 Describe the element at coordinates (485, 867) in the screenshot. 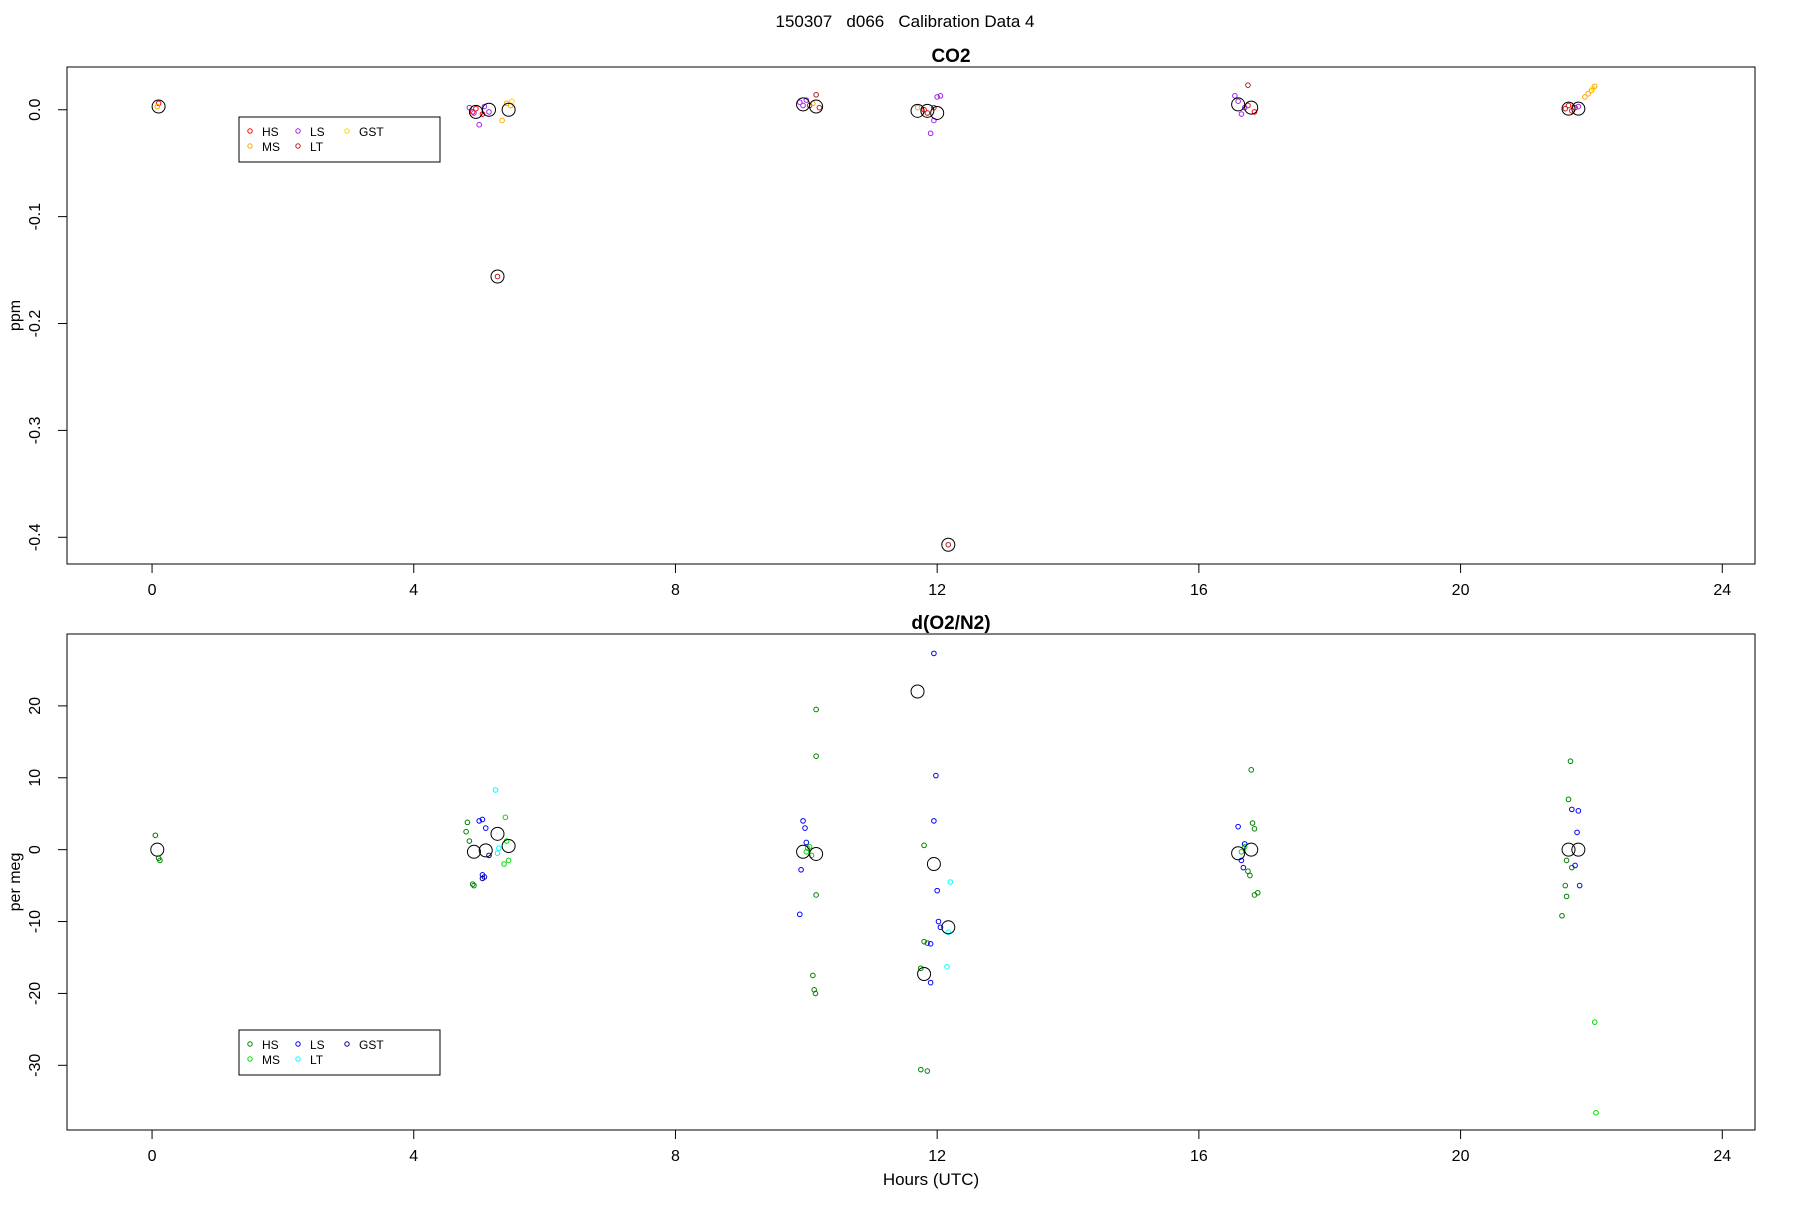

I see `series-gst` at that location.